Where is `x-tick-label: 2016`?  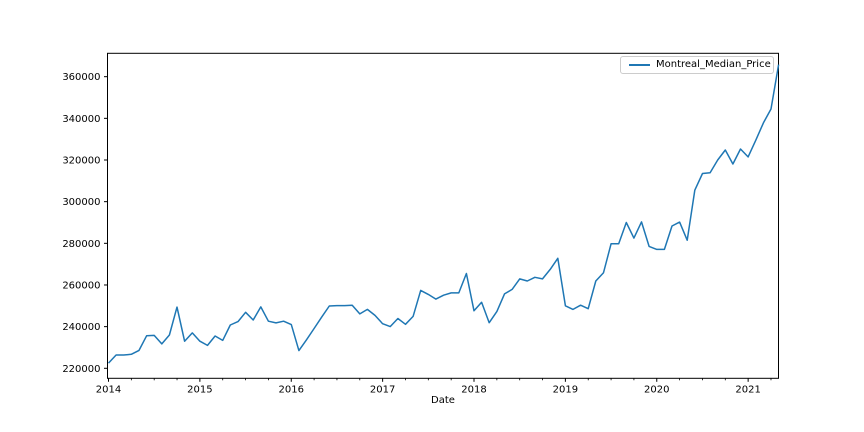 x-tick-label: 2016 is located at coordinates (291, 389).